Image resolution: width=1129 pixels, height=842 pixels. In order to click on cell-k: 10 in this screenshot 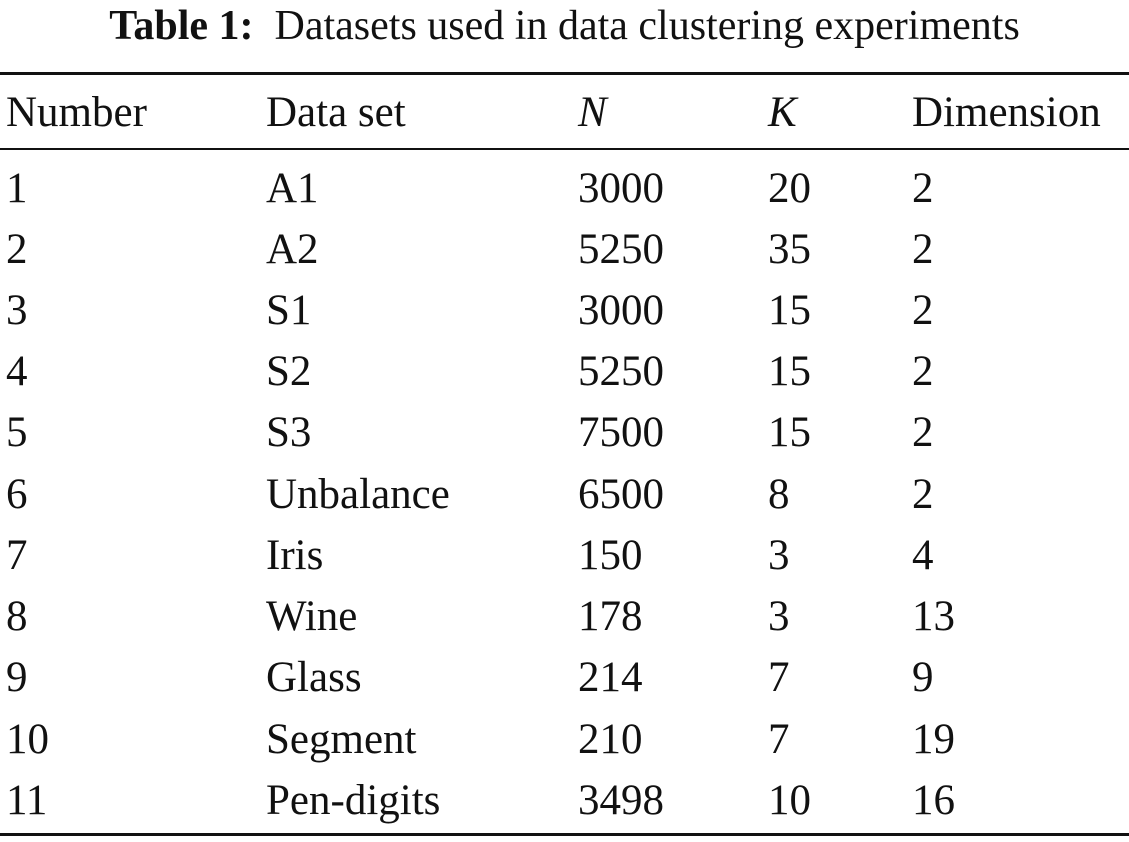, I will do `click(789, 800)`.